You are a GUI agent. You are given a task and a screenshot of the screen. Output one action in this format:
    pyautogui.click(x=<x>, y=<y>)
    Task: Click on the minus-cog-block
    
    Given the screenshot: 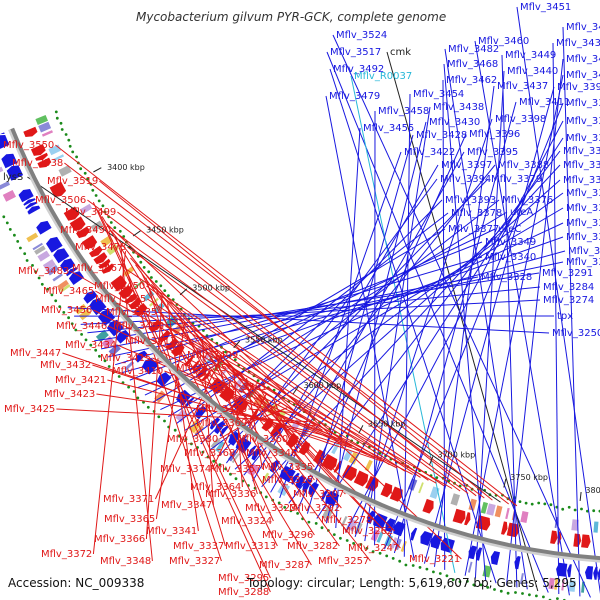 What is the action you would take?
    pyautogui.click(x=368, y=465)
    